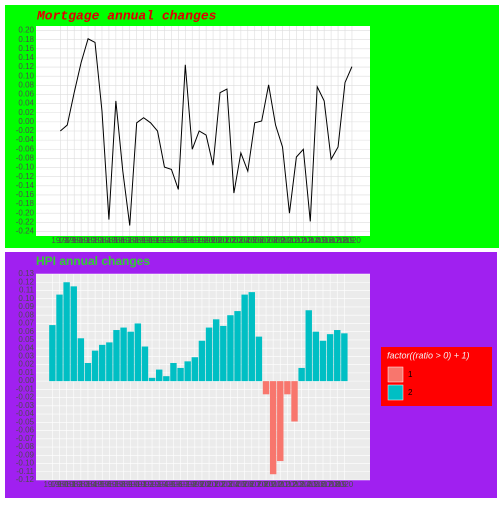  What do you see at coordinates (60, 240) in the screenshot?
I see `x-tick-label: 1978` at bounding box center [60, 240].